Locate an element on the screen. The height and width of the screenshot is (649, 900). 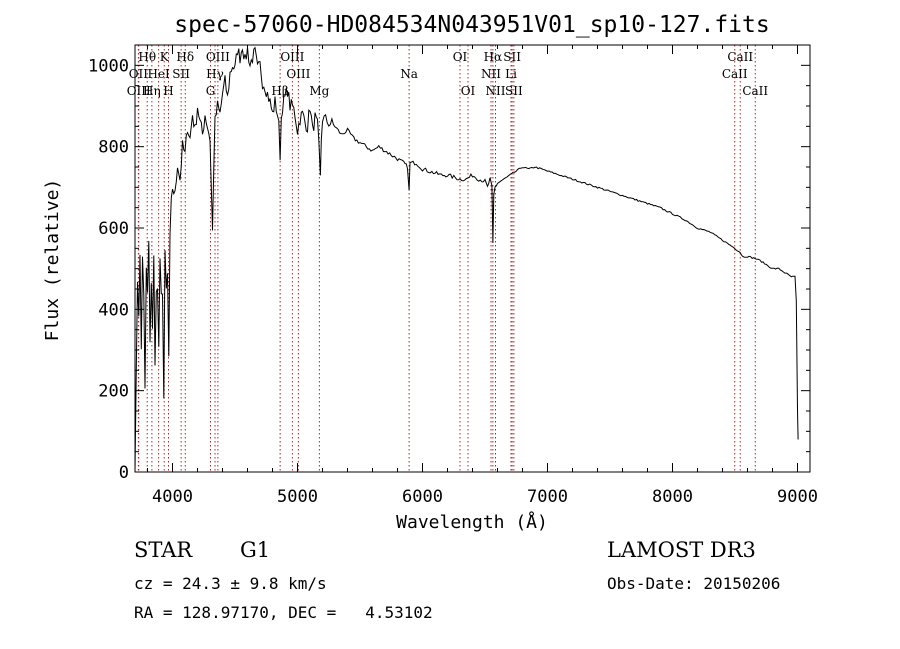
spectral-line-label-4: HeI is located at coordinates (158, 74).